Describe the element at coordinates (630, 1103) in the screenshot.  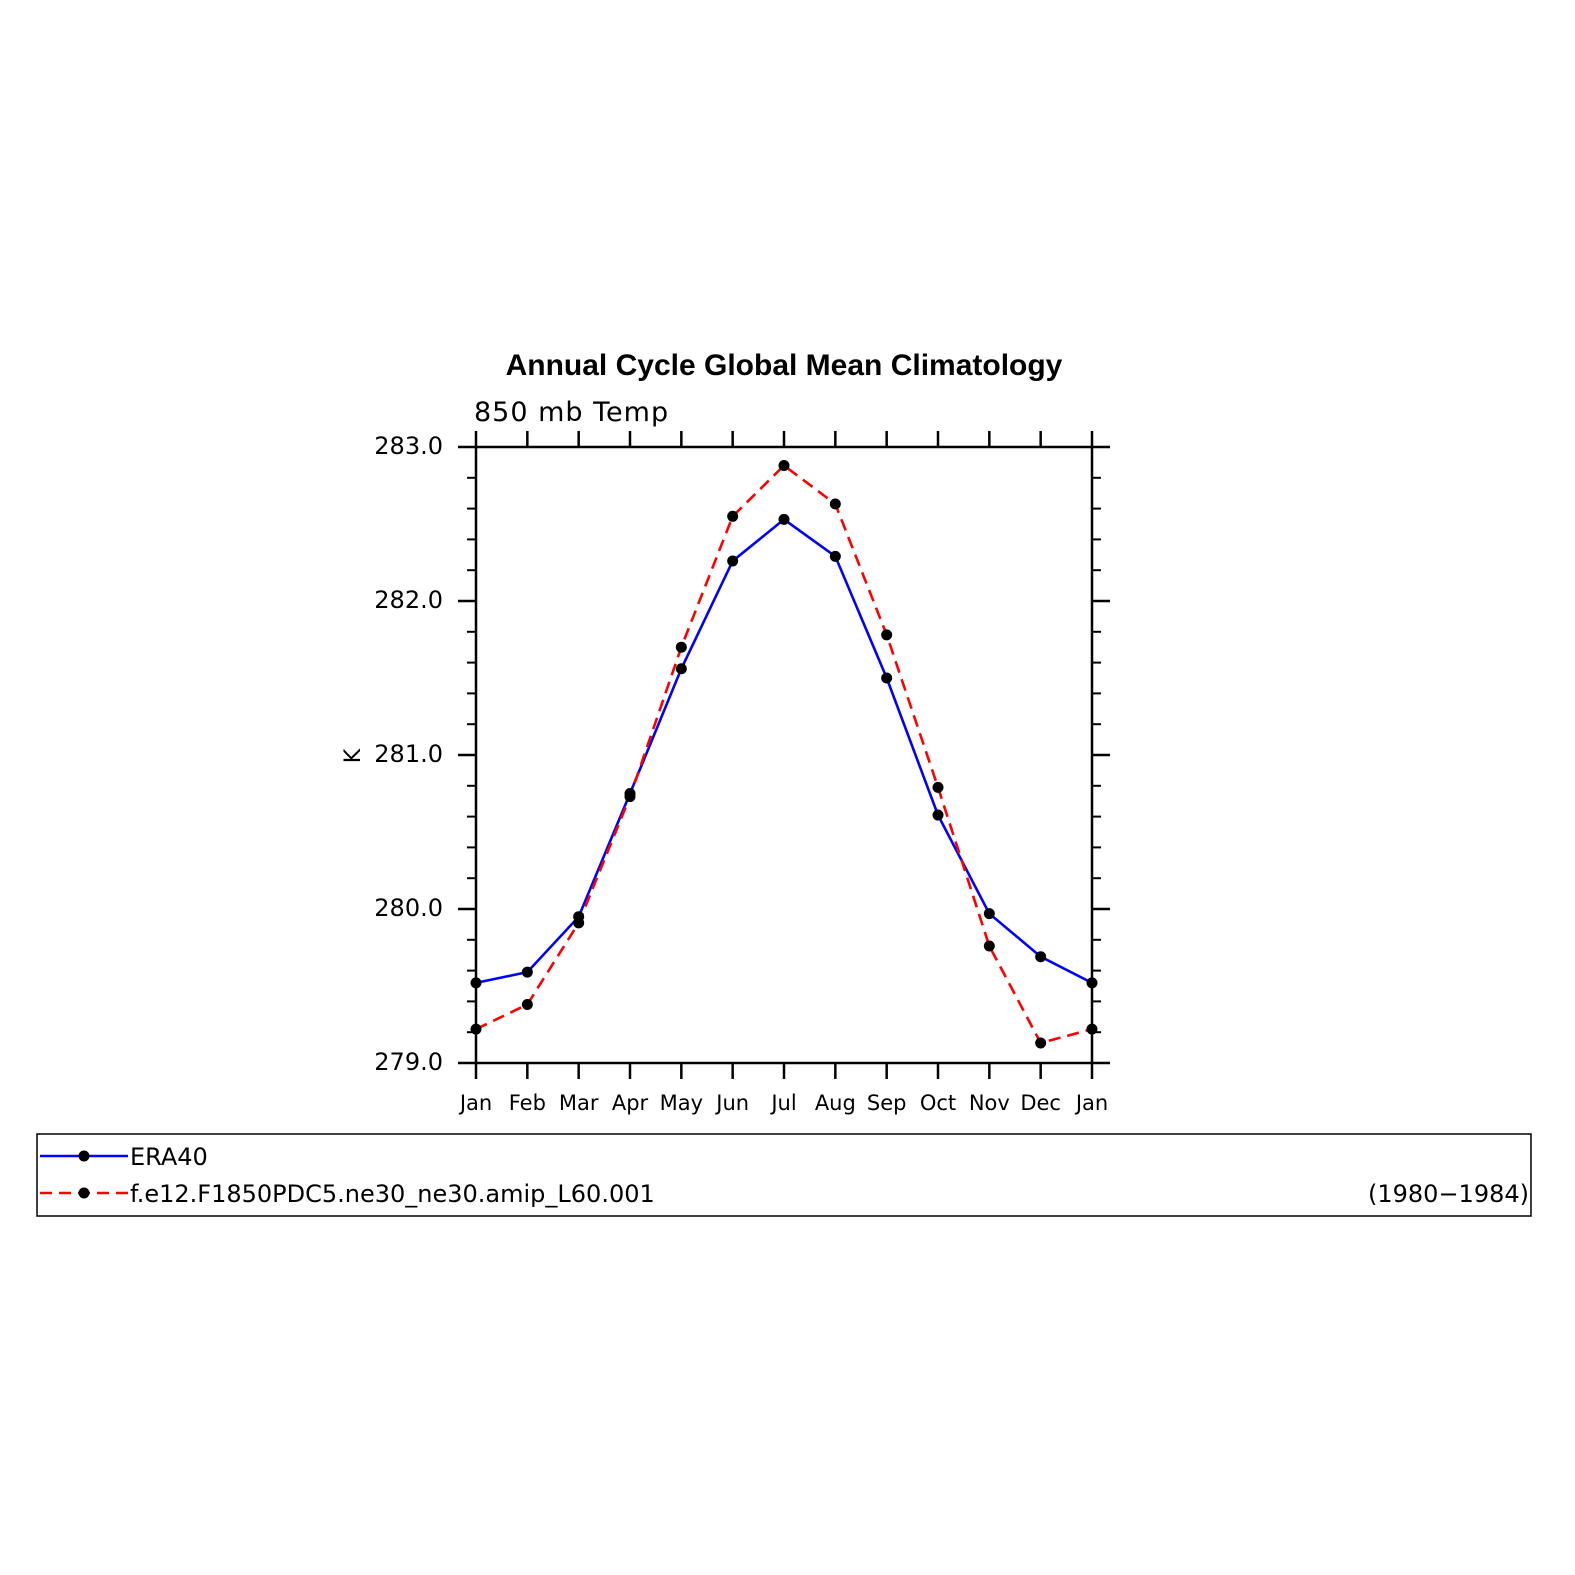
I see `x-tick-label: Apr` at that location.